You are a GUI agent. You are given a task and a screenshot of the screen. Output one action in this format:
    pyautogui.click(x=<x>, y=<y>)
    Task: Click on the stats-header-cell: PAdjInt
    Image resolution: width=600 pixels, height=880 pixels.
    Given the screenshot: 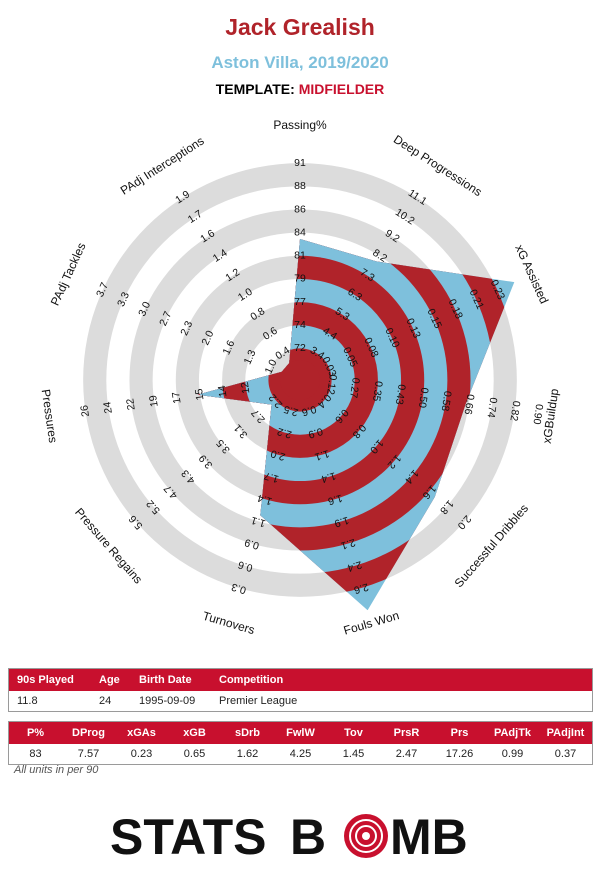 What is the action you would take?
    pyautogui.click(x=565, y=733)
    